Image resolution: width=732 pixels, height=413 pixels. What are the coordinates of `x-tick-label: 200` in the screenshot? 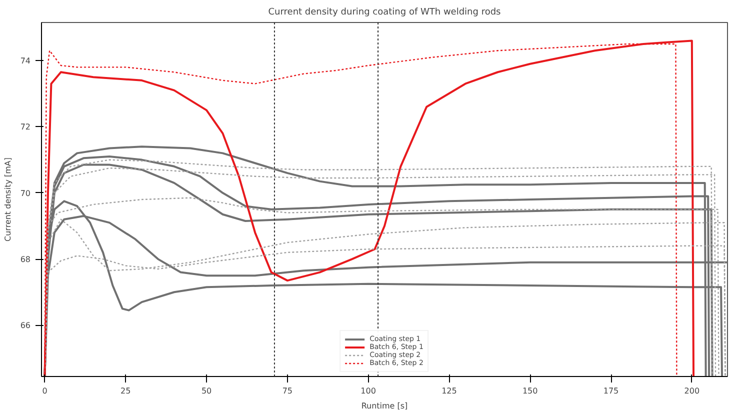 It's located at (692, 391).